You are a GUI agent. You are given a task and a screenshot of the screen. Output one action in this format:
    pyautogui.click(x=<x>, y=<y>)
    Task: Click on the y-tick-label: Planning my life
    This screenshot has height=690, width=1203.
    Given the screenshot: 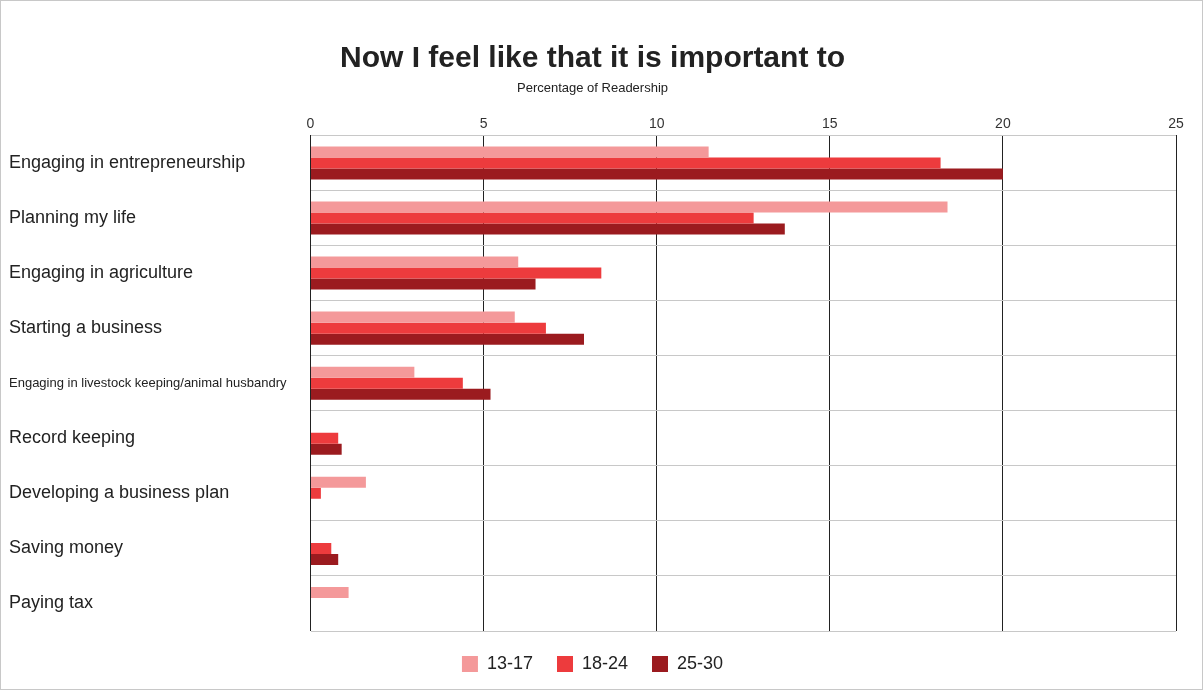 What is the action you would take?
    pyautogui.click(x=73, y=216)
    